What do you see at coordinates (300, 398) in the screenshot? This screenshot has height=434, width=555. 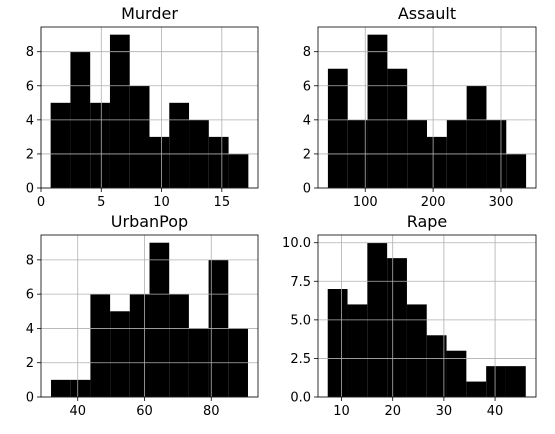 I see `chart3-ytick-label-0: 0.0` at bounding box center [300, 398].